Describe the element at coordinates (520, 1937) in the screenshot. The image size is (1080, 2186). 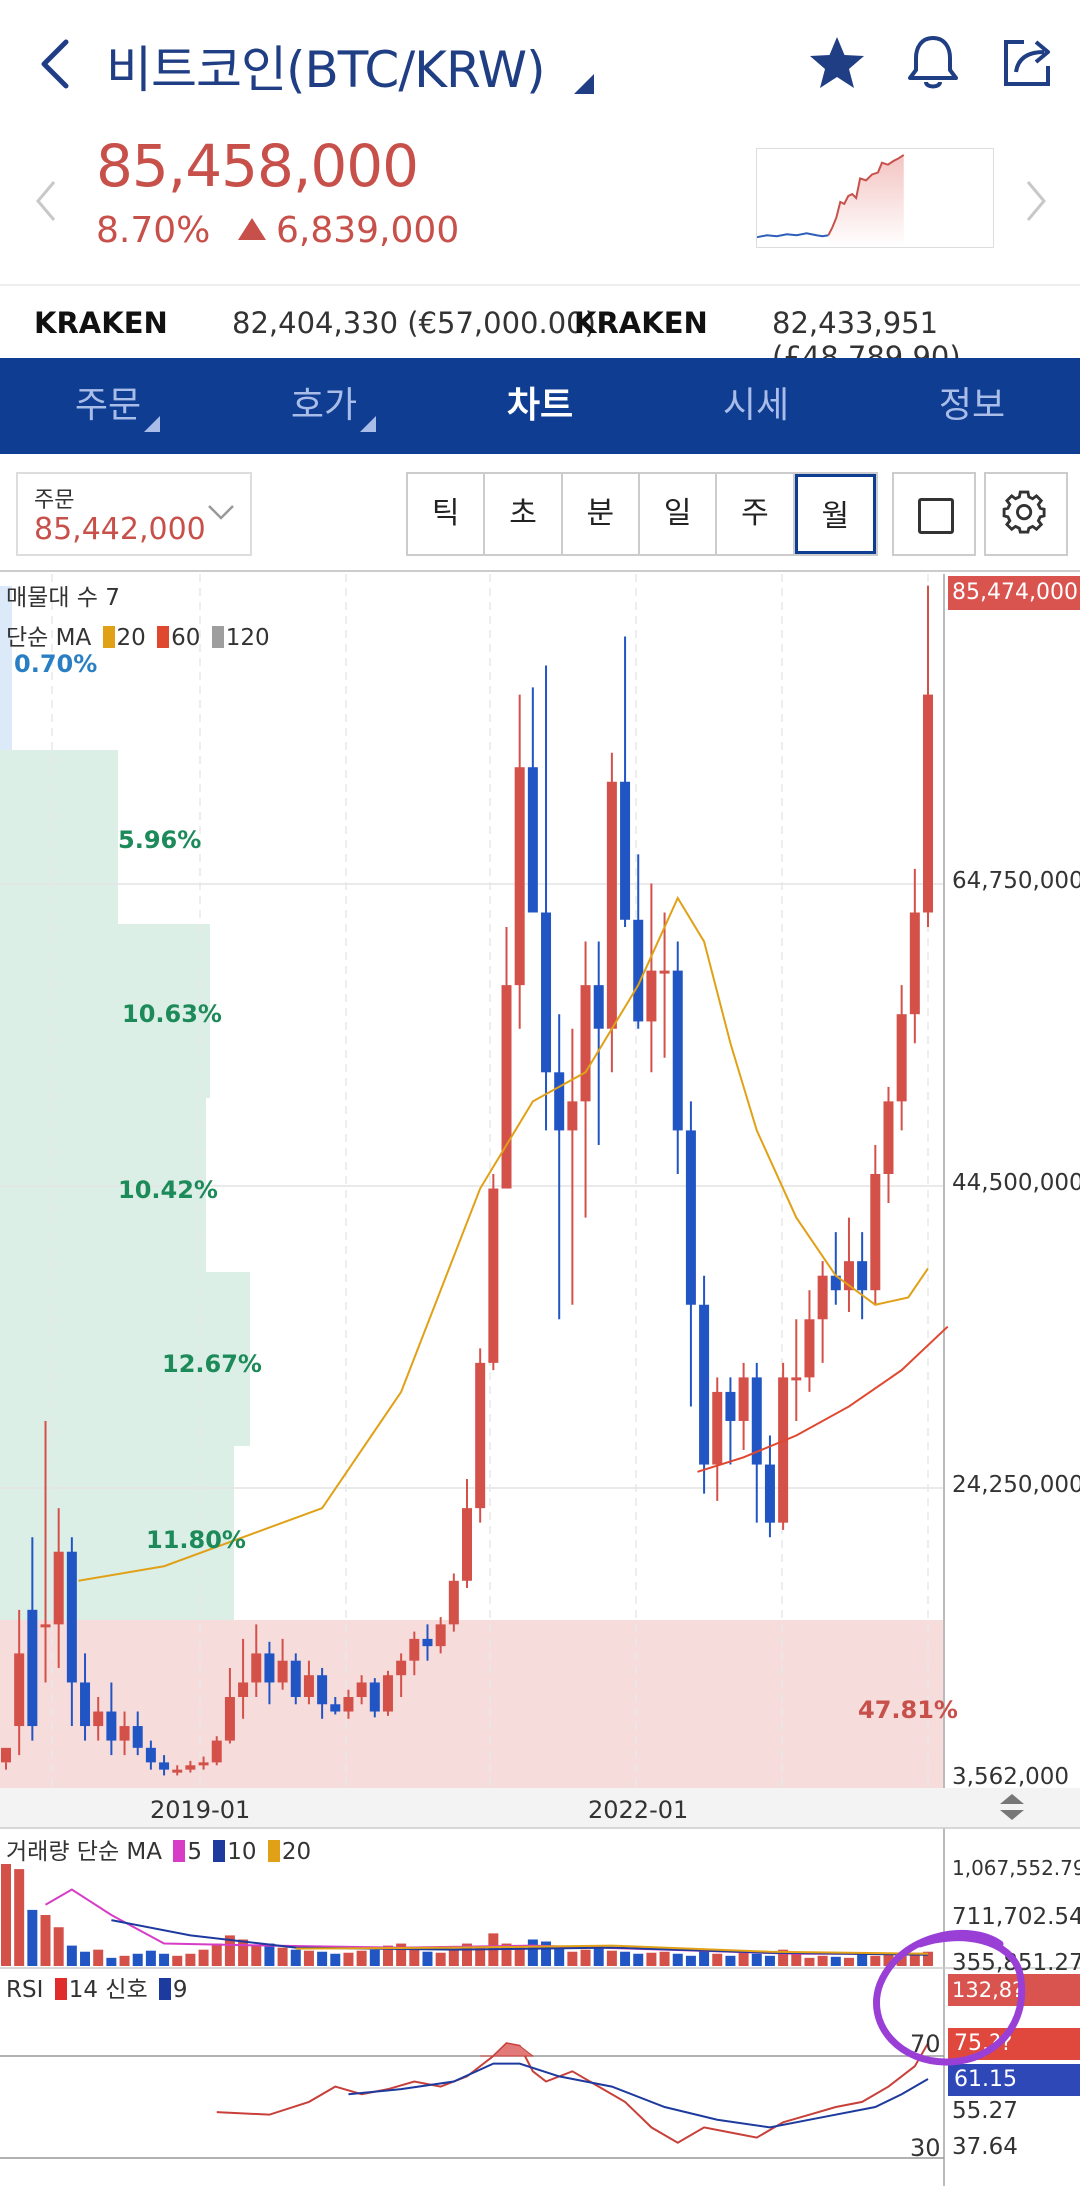
I see `vol-ma10-line` at that location.